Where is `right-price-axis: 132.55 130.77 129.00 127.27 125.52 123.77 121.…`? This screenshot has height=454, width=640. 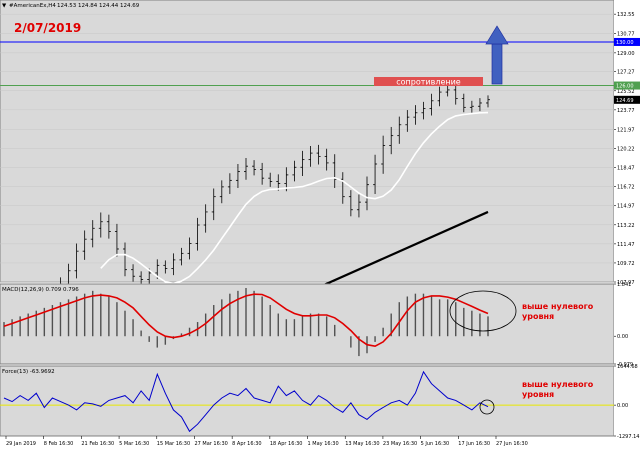 right-price-axis: 132.55 130.77 129.00 127.27 125.52 123.77 121.… is located at coordinates (627, 225).